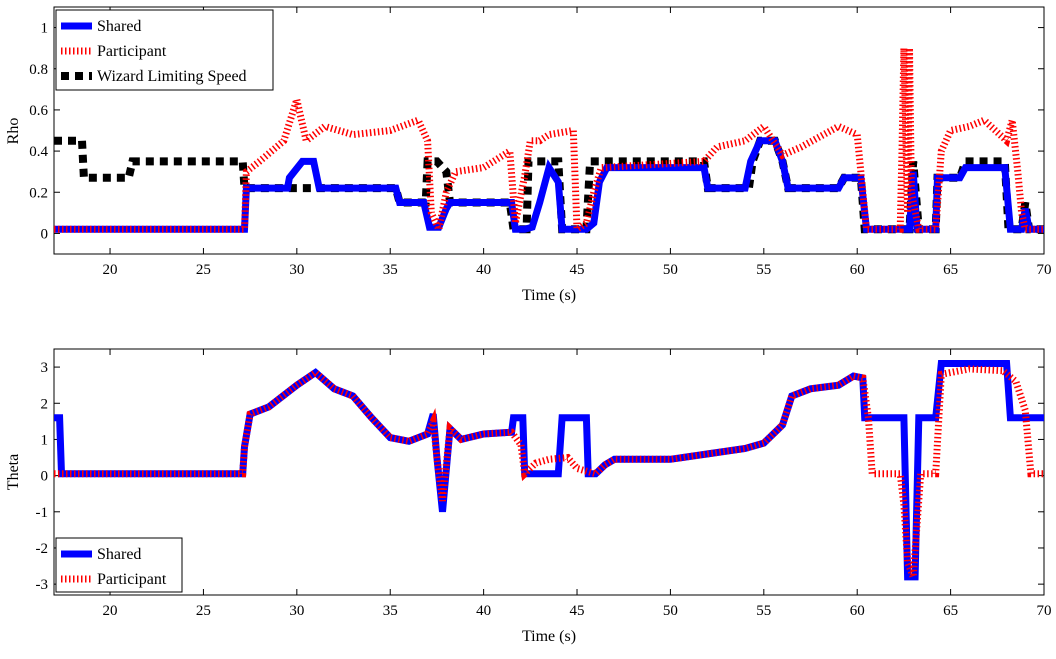 The image size is (1056, 659). What do you see at coordinates (38, 193) in the screenshot?
I see `rho-y-tick-label: 0.2` at bounding box center [38, 193].